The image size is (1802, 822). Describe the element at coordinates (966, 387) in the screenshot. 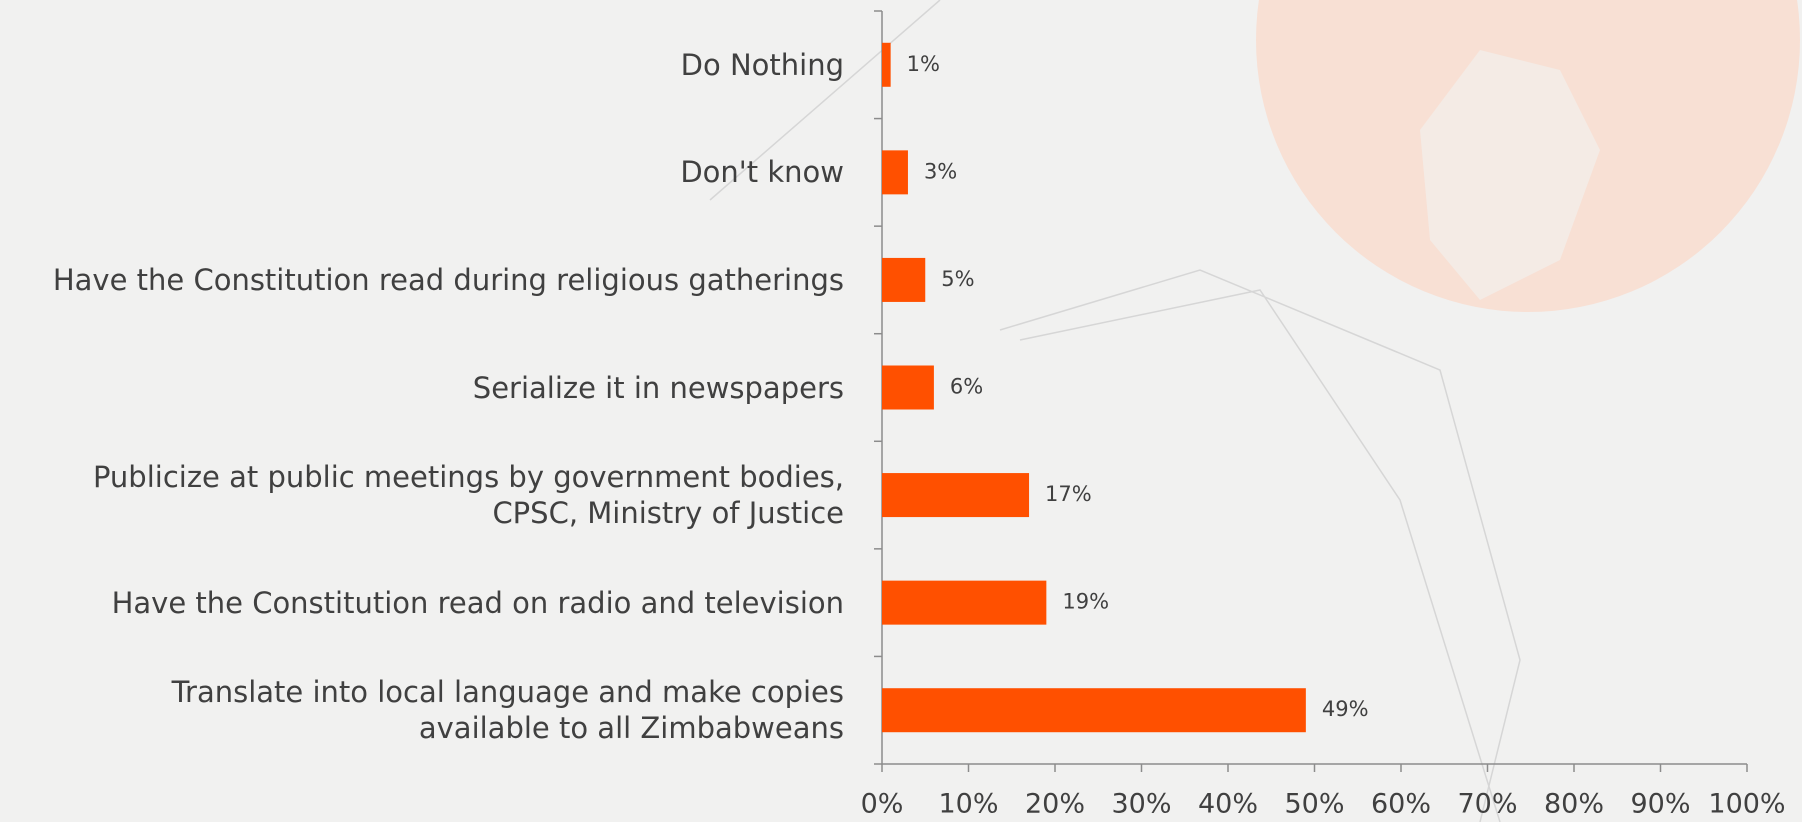

I see `value-label: 6%` at that location.